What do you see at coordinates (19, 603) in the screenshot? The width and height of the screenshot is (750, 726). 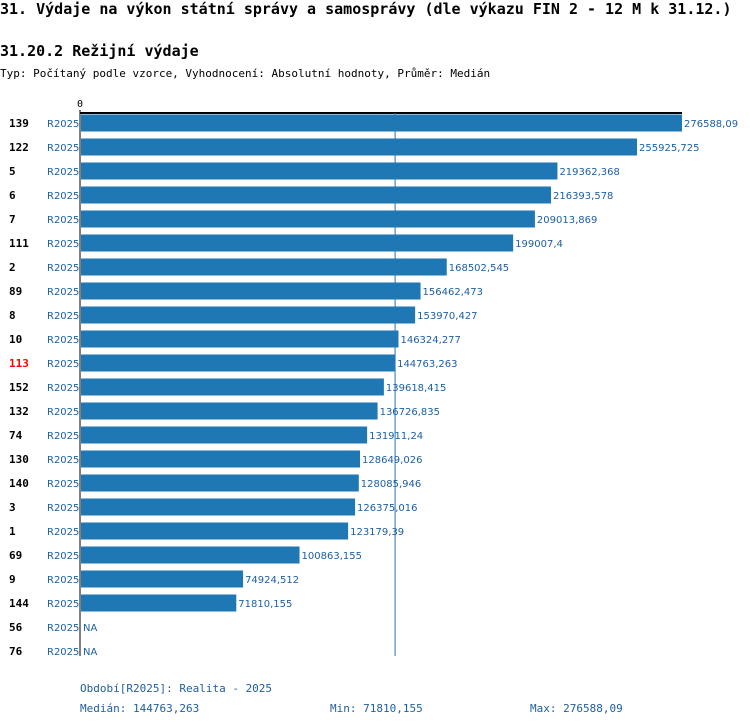 I see `category-label: 144` at bounding box center [19, 603].